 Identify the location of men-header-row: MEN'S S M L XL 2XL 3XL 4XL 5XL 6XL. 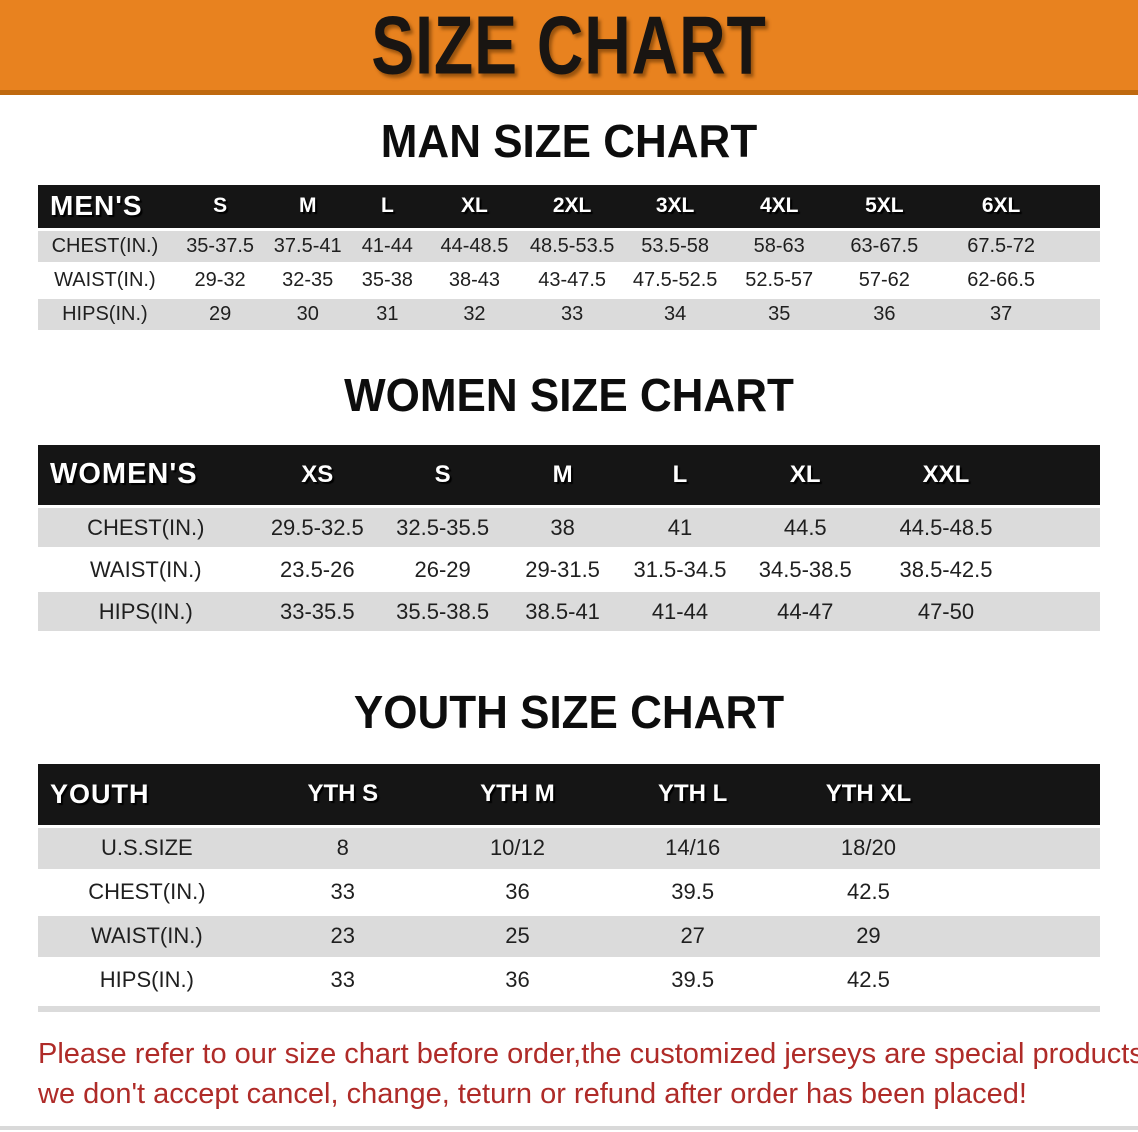
(569, 207).